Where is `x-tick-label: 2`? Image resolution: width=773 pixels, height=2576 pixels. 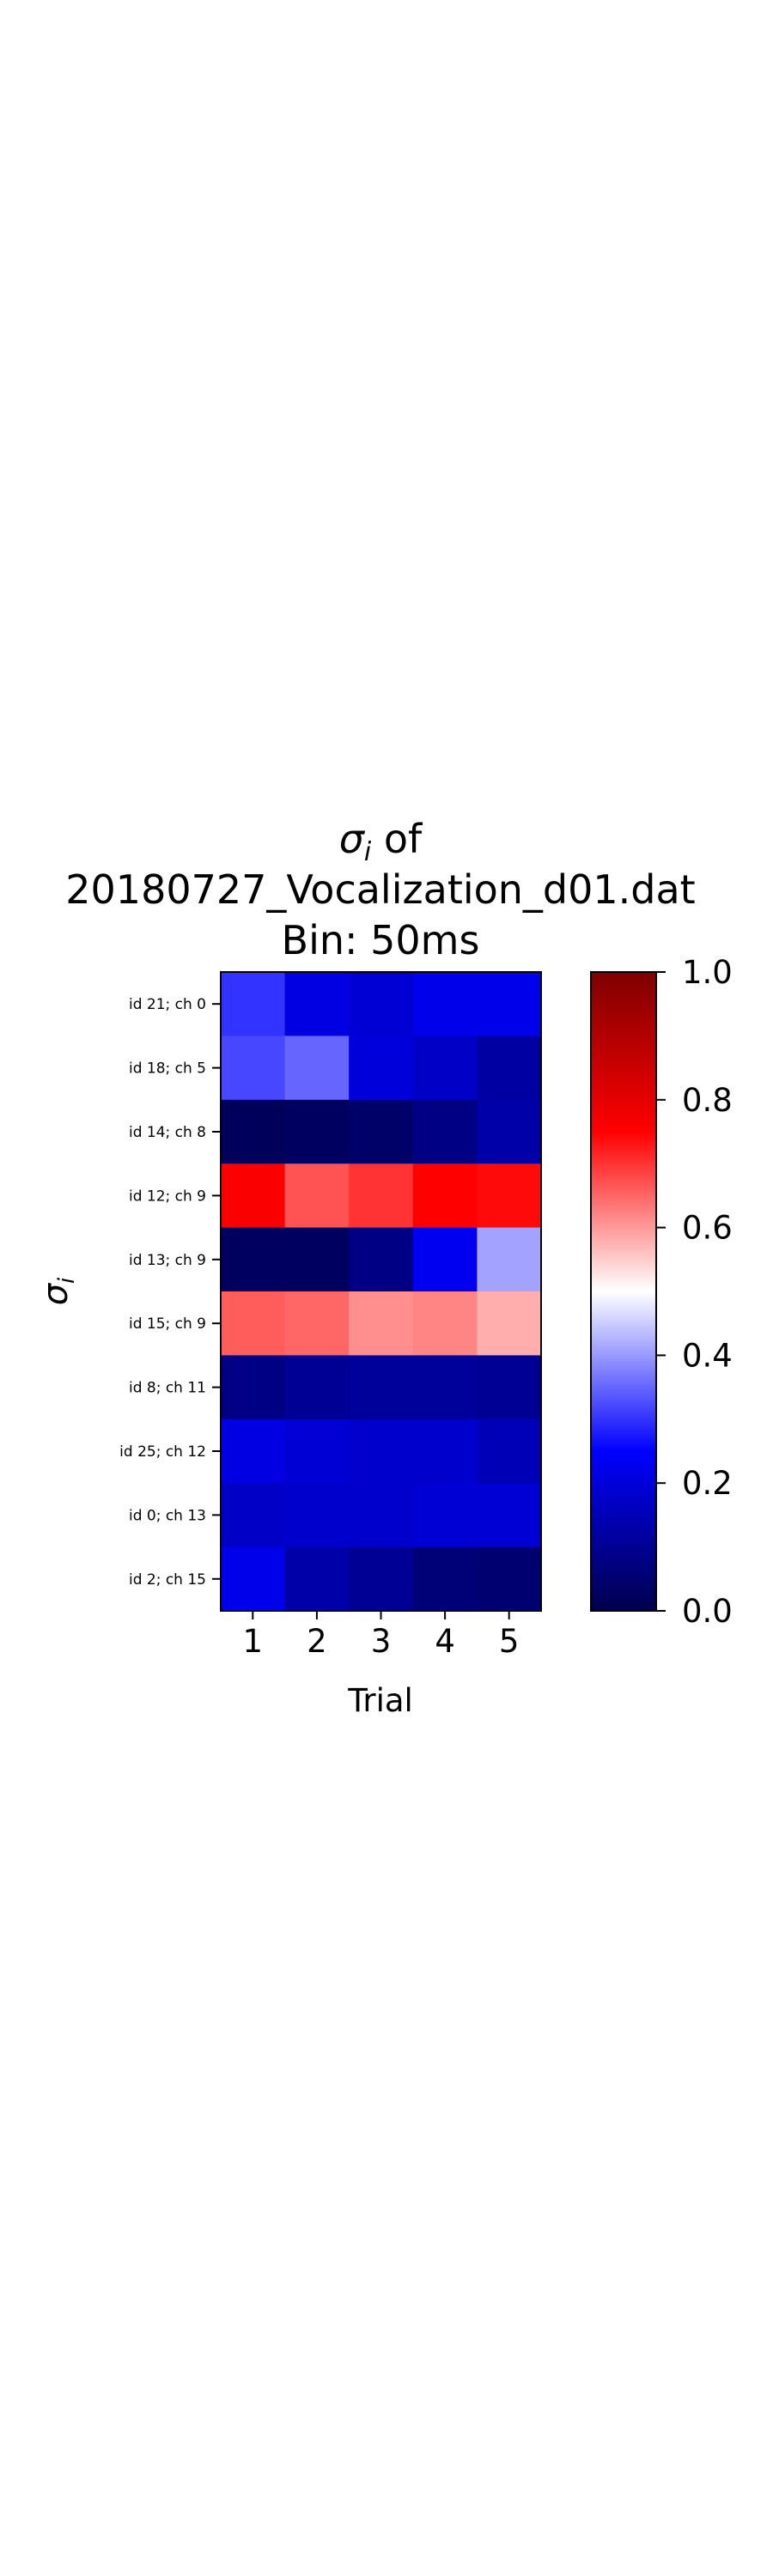 x-tick-label: 2 is located at coordinates (317, 1642).